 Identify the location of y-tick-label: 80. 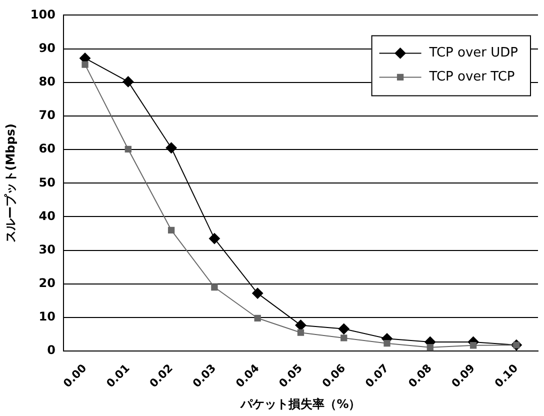
(47, 81).